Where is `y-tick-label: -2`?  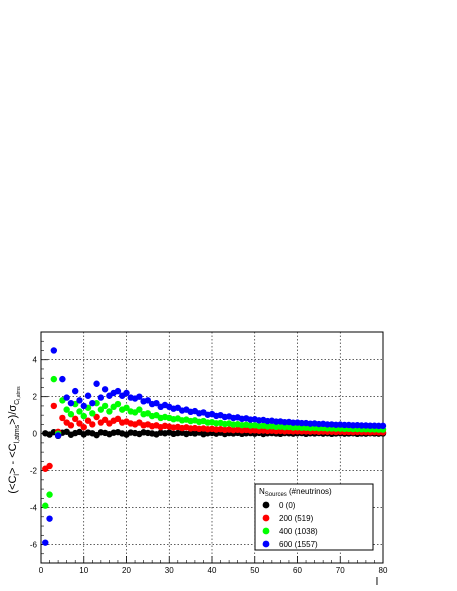 y-tick-label: -2 is located at coordinates (34, 471).